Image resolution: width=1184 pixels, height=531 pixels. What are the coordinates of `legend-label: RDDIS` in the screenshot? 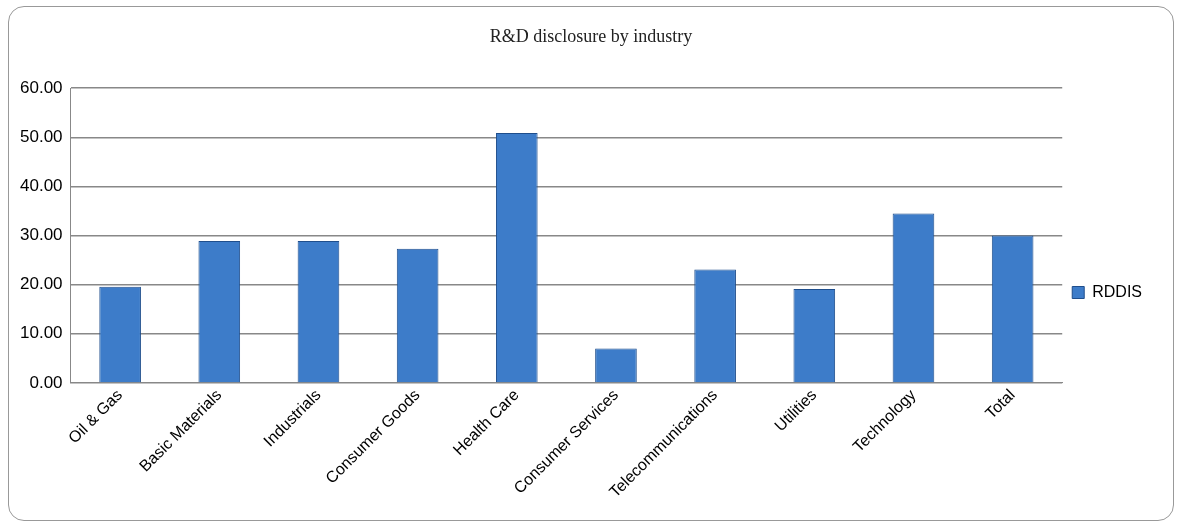 It's located at (1117, 291).